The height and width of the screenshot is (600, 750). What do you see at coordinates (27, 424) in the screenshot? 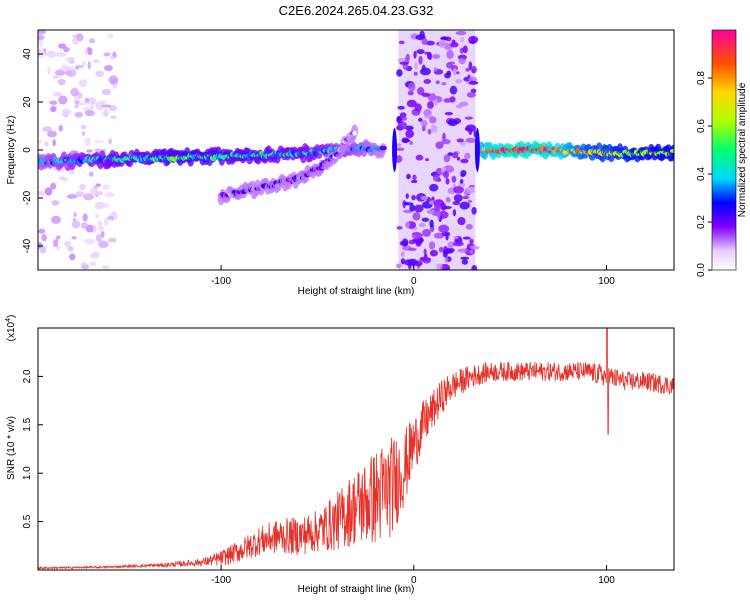
I see `y-tick-label: 1.5` at bounding box center [27, 424].